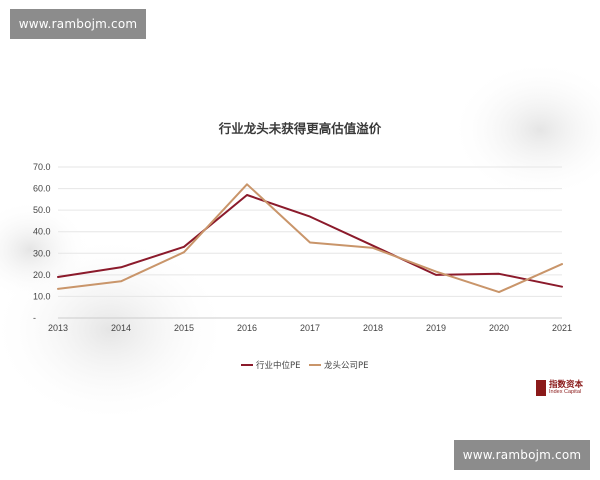 The image size is (600, 480). I want to click on index-capital-logo: 指数资本 Index Capital, so click(566, 389).